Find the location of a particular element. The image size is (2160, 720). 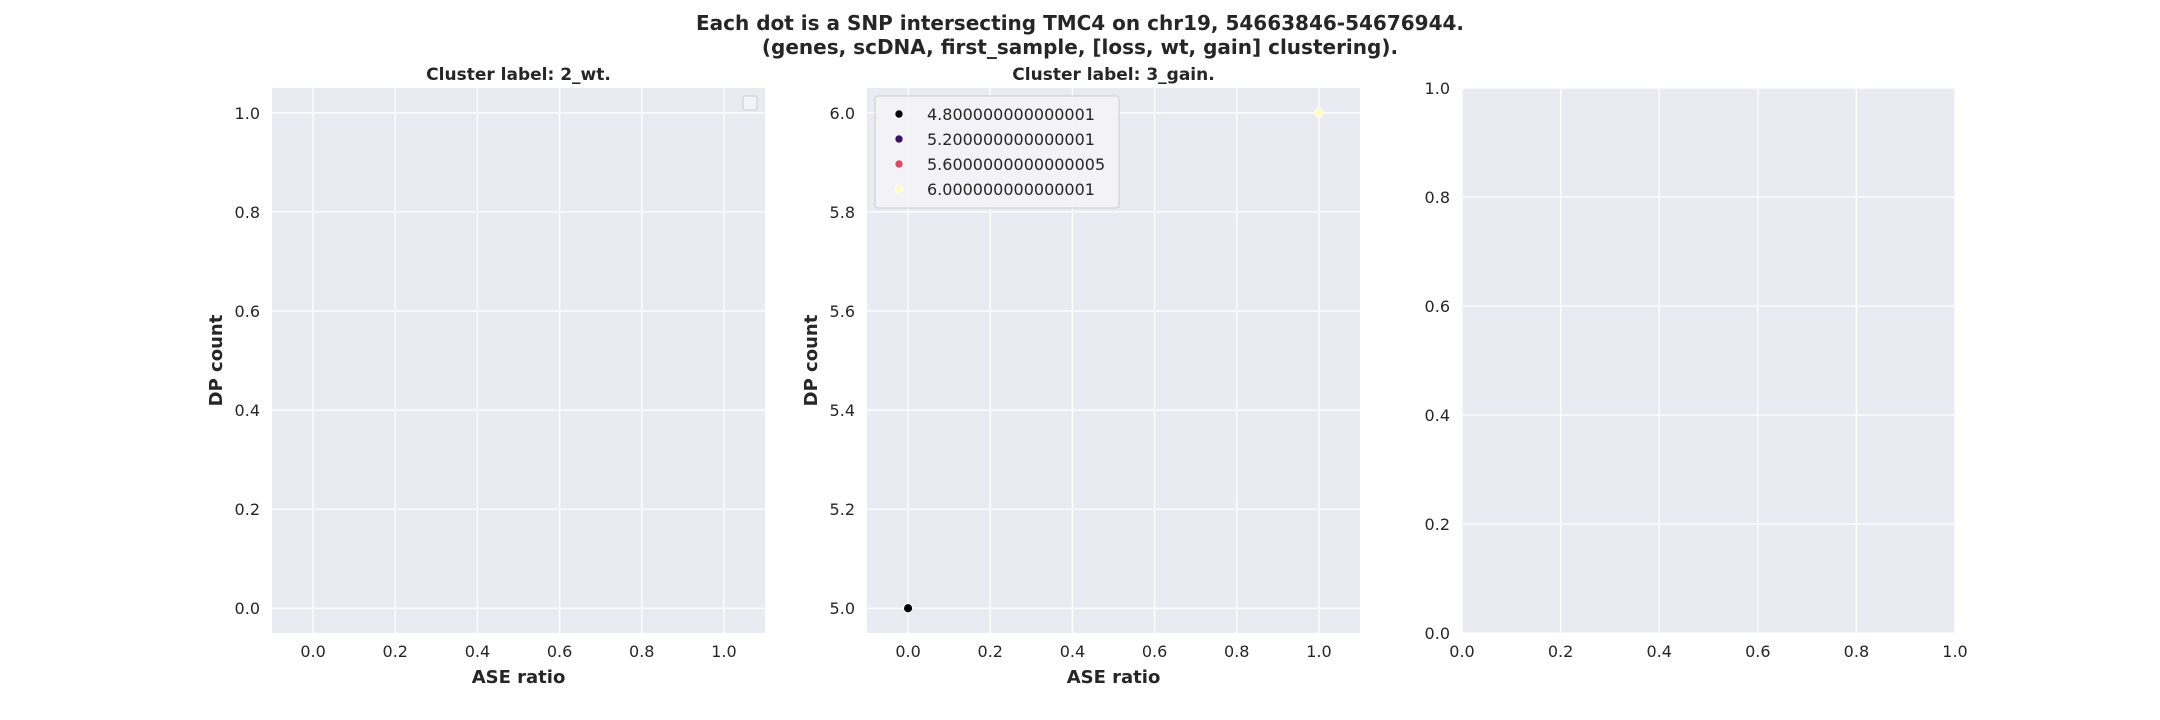

chart-3-y-tick-label: 0.6 is located at coordinates (1437, 306).